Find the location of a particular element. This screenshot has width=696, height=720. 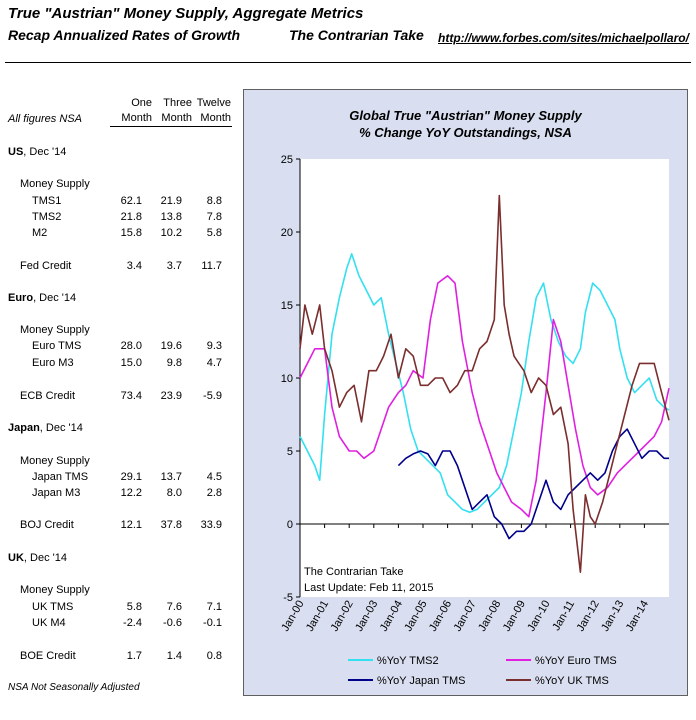

chart-credit: The Contrarian Take is located at coordinates (354, 572).